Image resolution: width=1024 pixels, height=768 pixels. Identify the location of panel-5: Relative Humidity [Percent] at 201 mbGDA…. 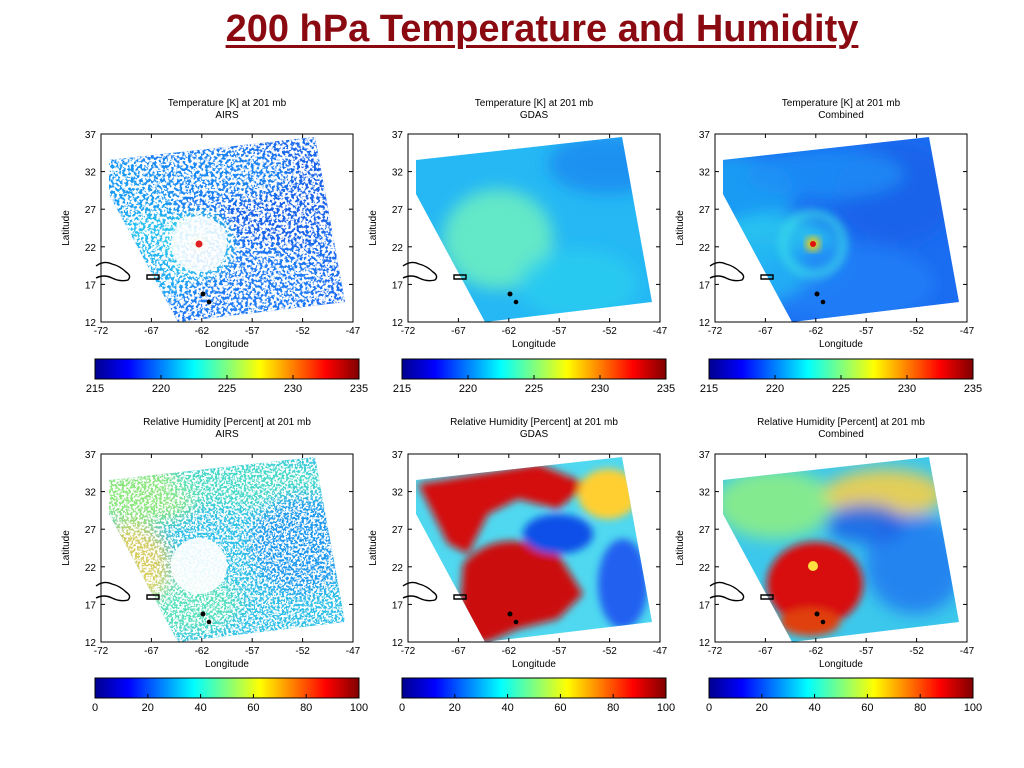
(521, 565).